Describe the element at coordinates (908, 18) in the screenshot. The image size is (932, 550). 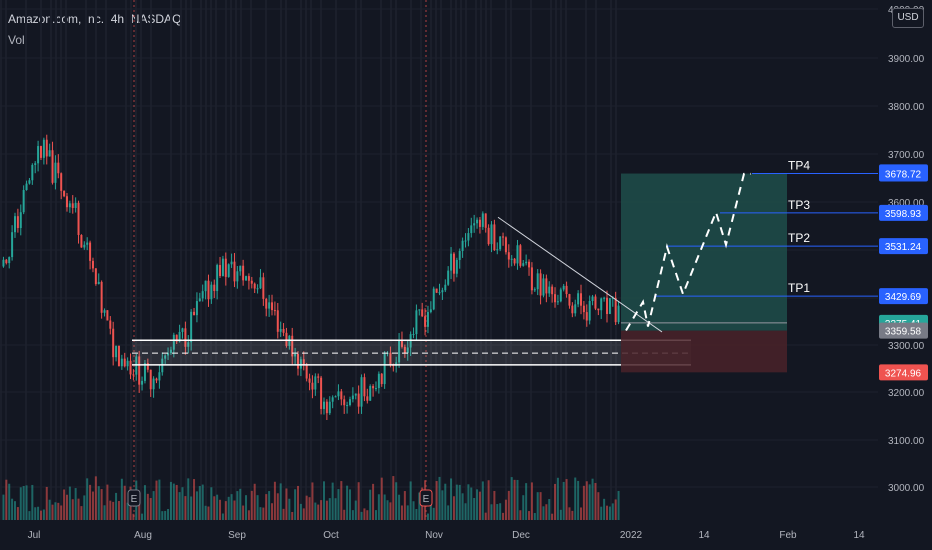
I see `currency-selector: USD` at that location.